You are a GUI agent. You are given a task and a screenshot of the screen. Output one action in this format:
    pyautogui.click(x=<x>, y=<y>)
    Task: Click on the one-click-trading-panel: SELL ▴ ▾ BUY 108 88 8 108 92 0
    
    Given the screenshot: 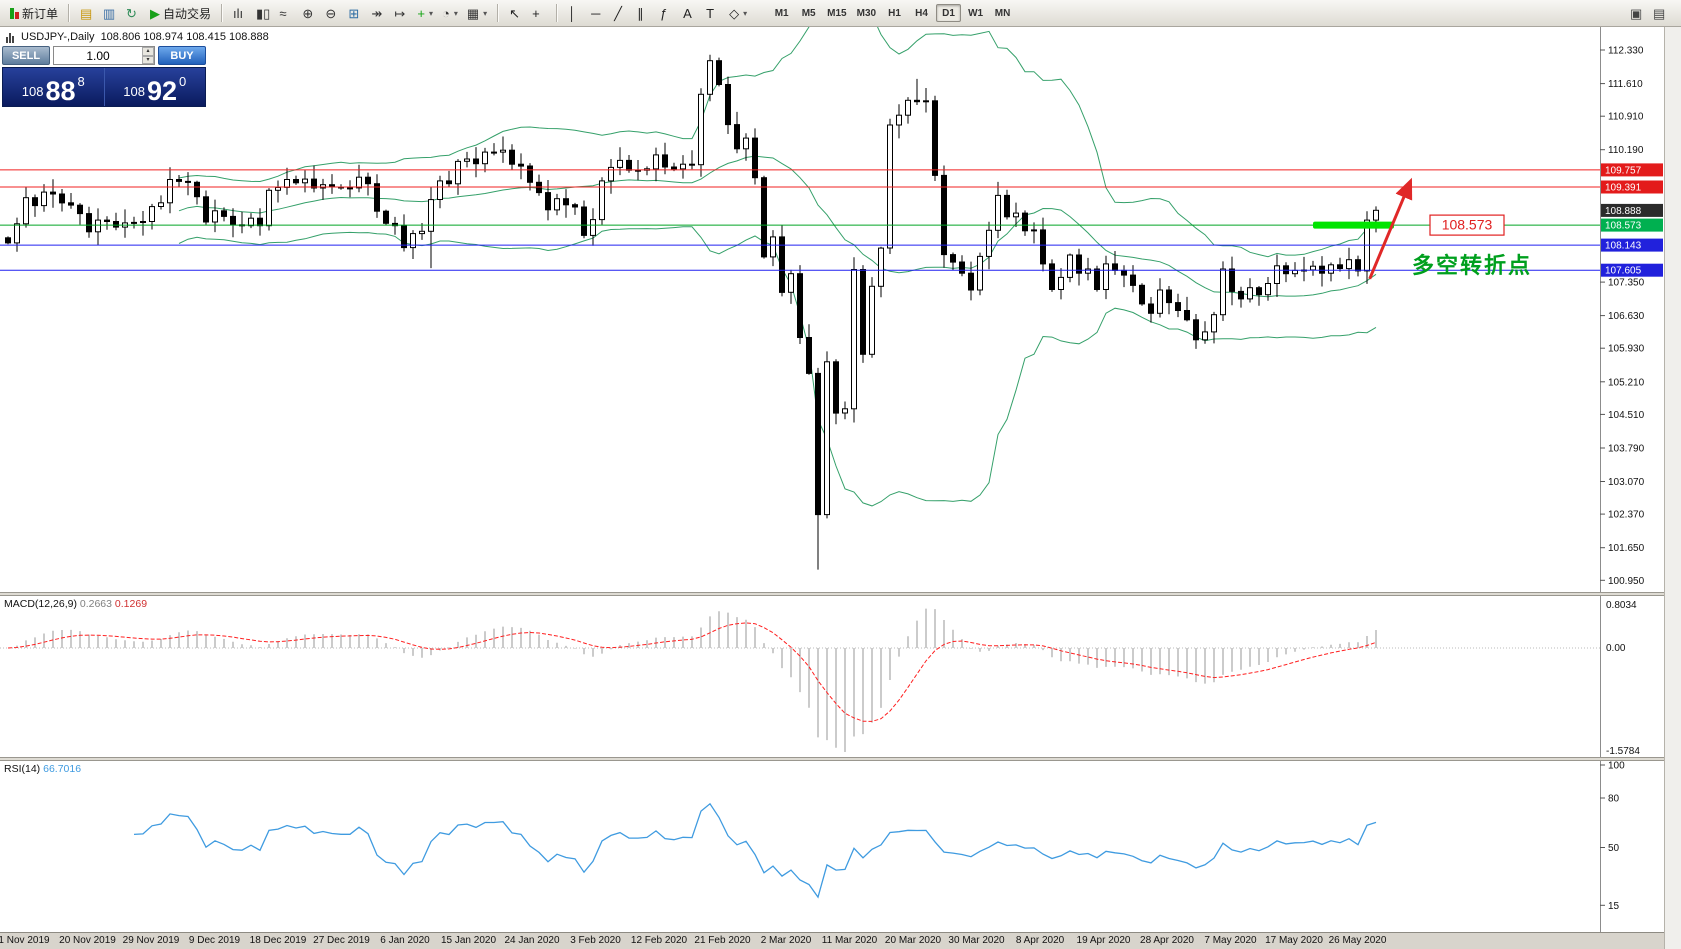 What is the action you would take?
    pyautogui.click(x=104, y=76)
    